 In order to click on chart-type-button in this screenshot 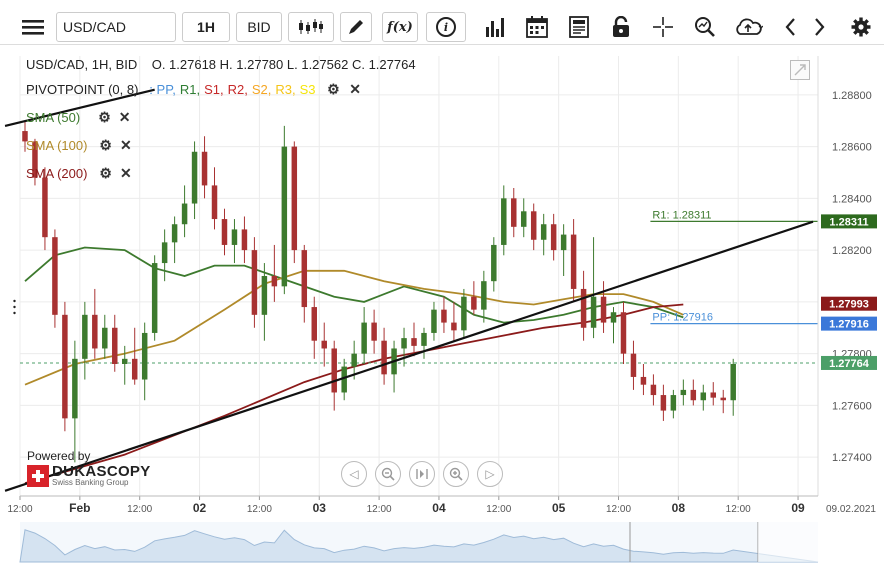, I will do `click(311, 27)`.